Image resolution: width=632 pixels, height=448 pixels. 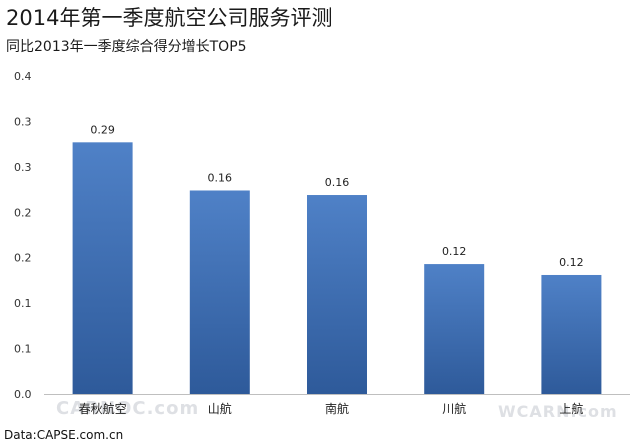 I want to click on watermark-carnoc: CARNOC.com, so click(x=128, y=408).